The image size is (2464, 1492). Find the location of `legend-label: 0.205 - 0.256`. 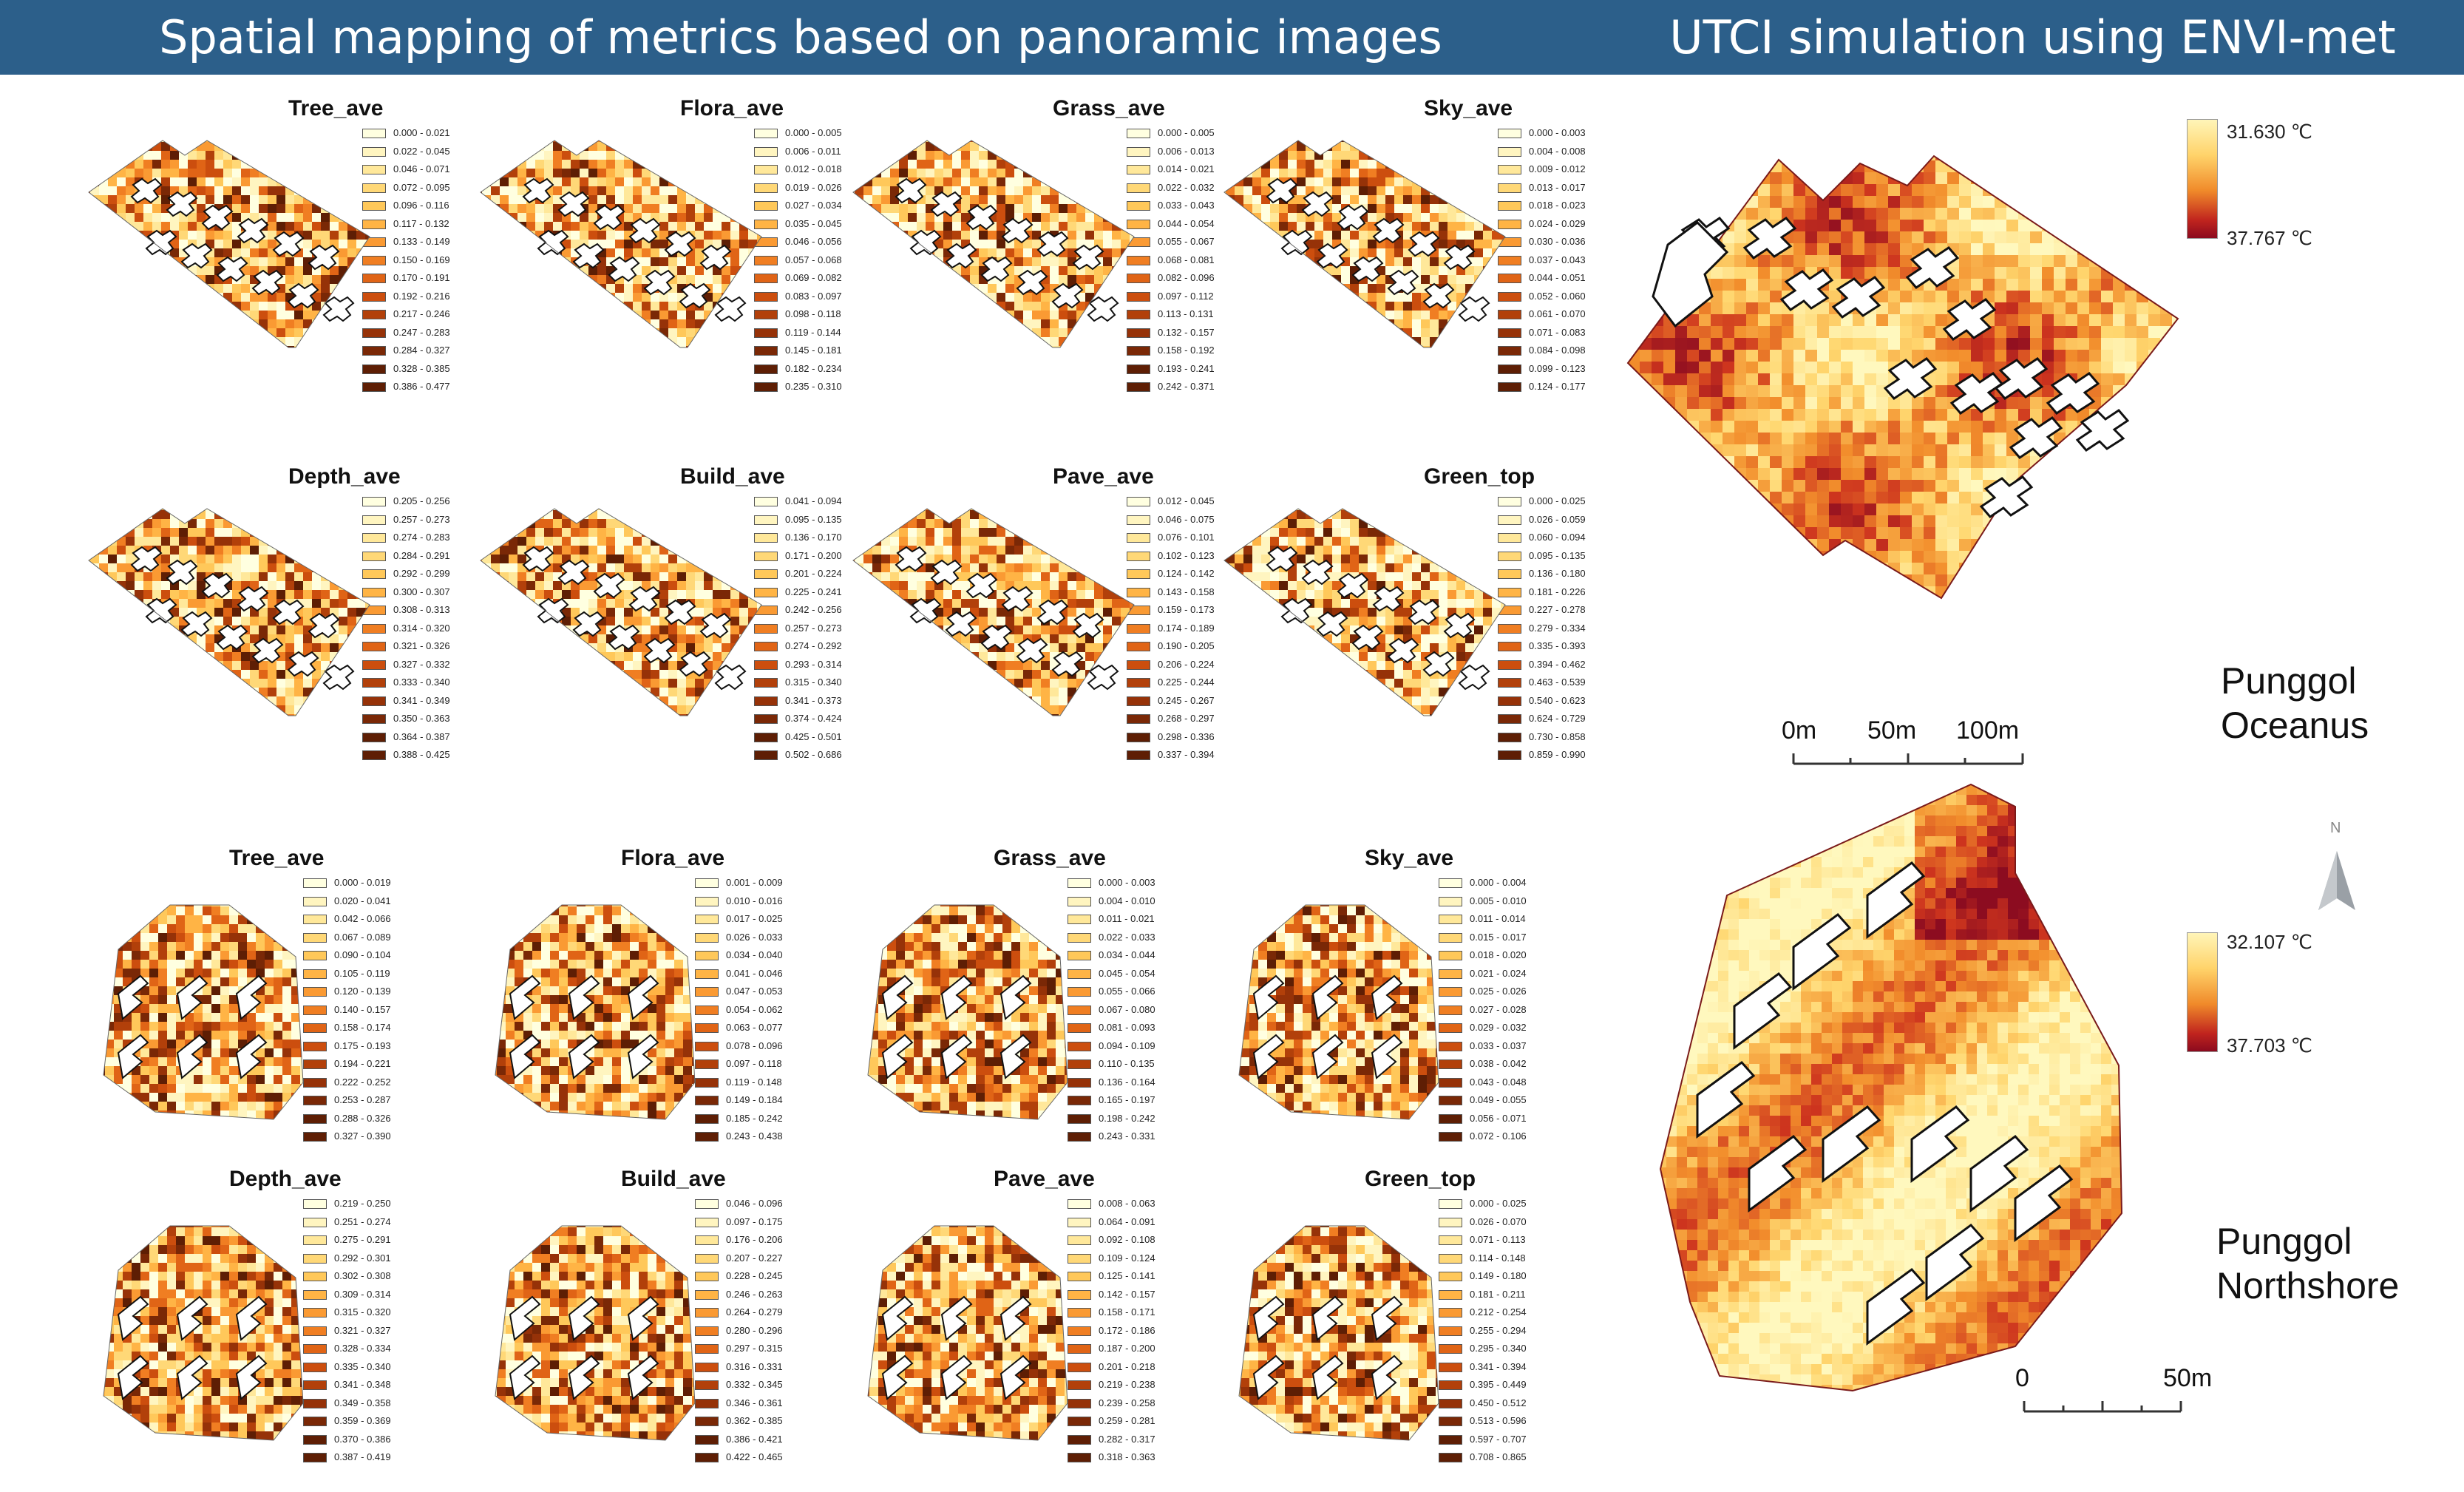

legend-label: 0.205 - 0.256 is located at coordinates (421, 500).